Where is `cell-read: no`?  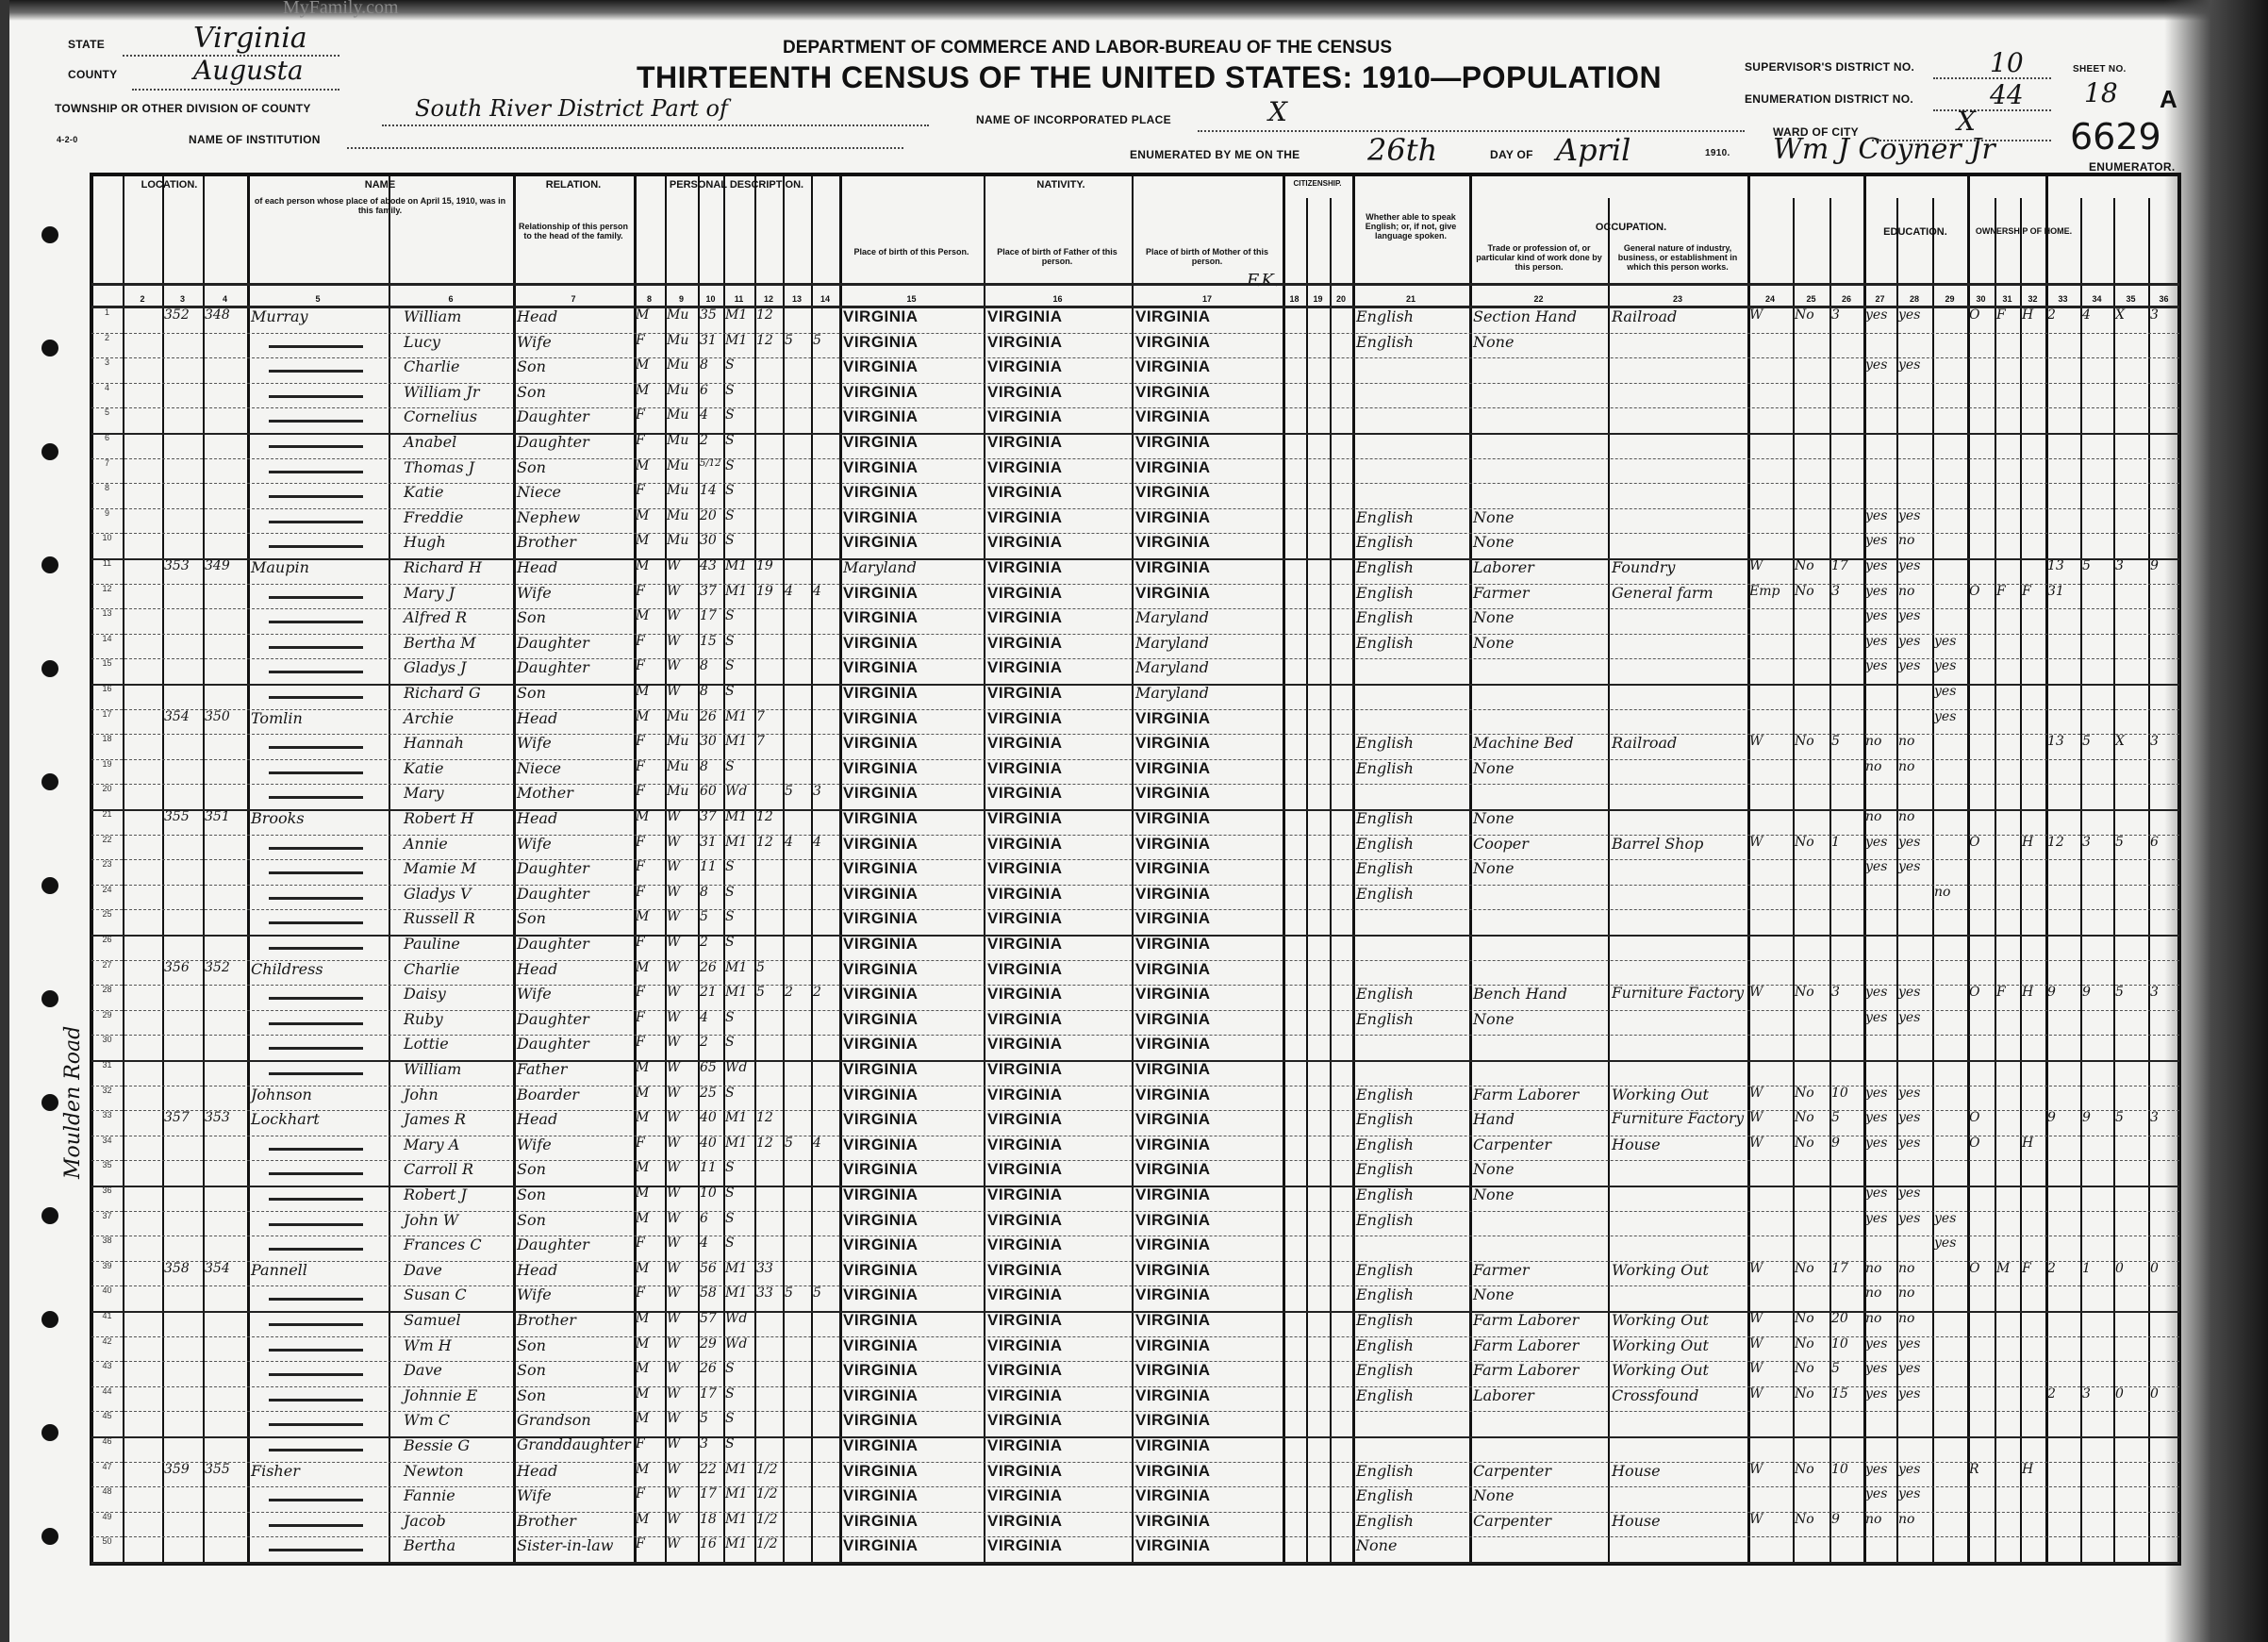
cell-read: no is located at coordinates (1874, 1293).